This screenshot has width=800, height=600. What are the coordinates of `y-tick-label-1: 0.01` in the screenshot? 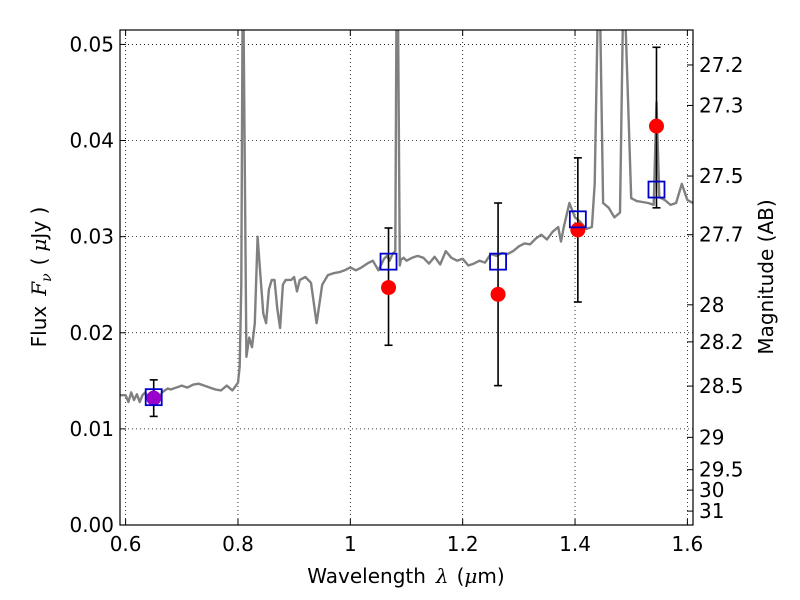 It's located at (91, 429).